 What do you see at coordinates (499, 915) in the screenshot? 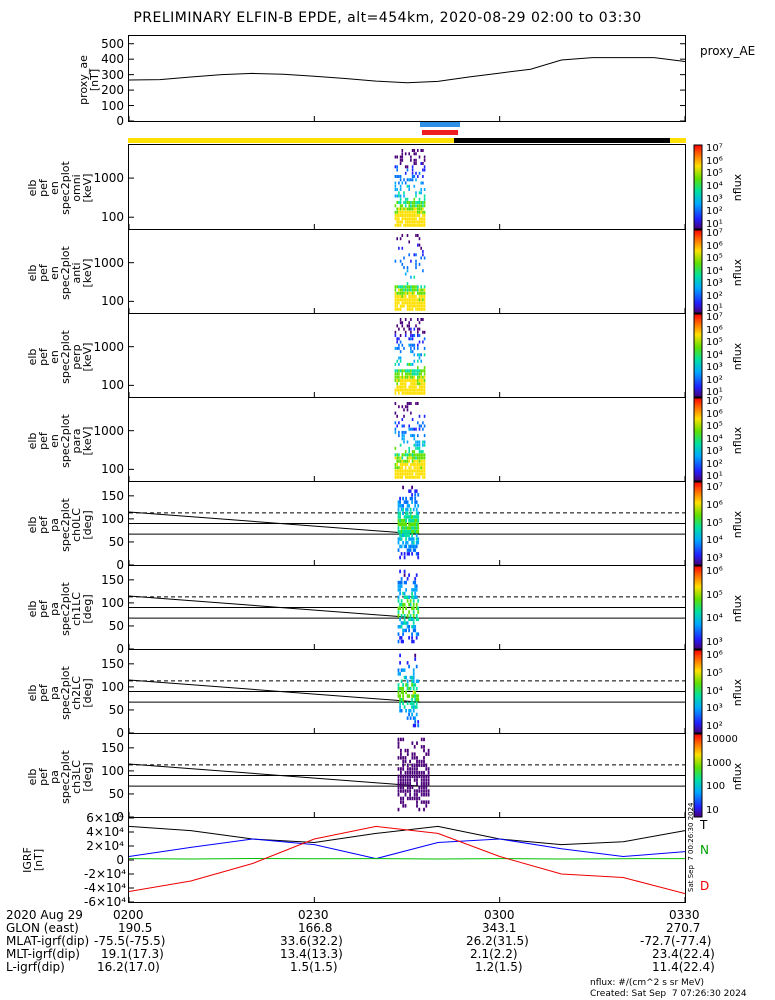
I see `footer-tick-0300: 0300` at bounding box center [499, 915].